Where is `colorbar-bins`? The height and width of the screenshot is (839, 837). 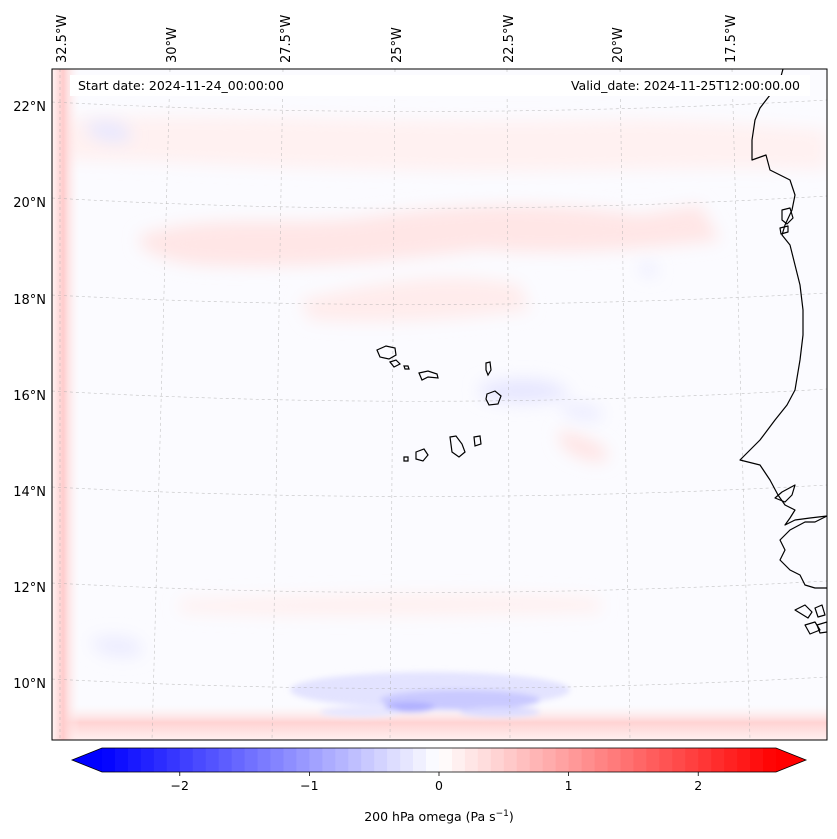
colorbar-bins is located at coordinates (439, 760).